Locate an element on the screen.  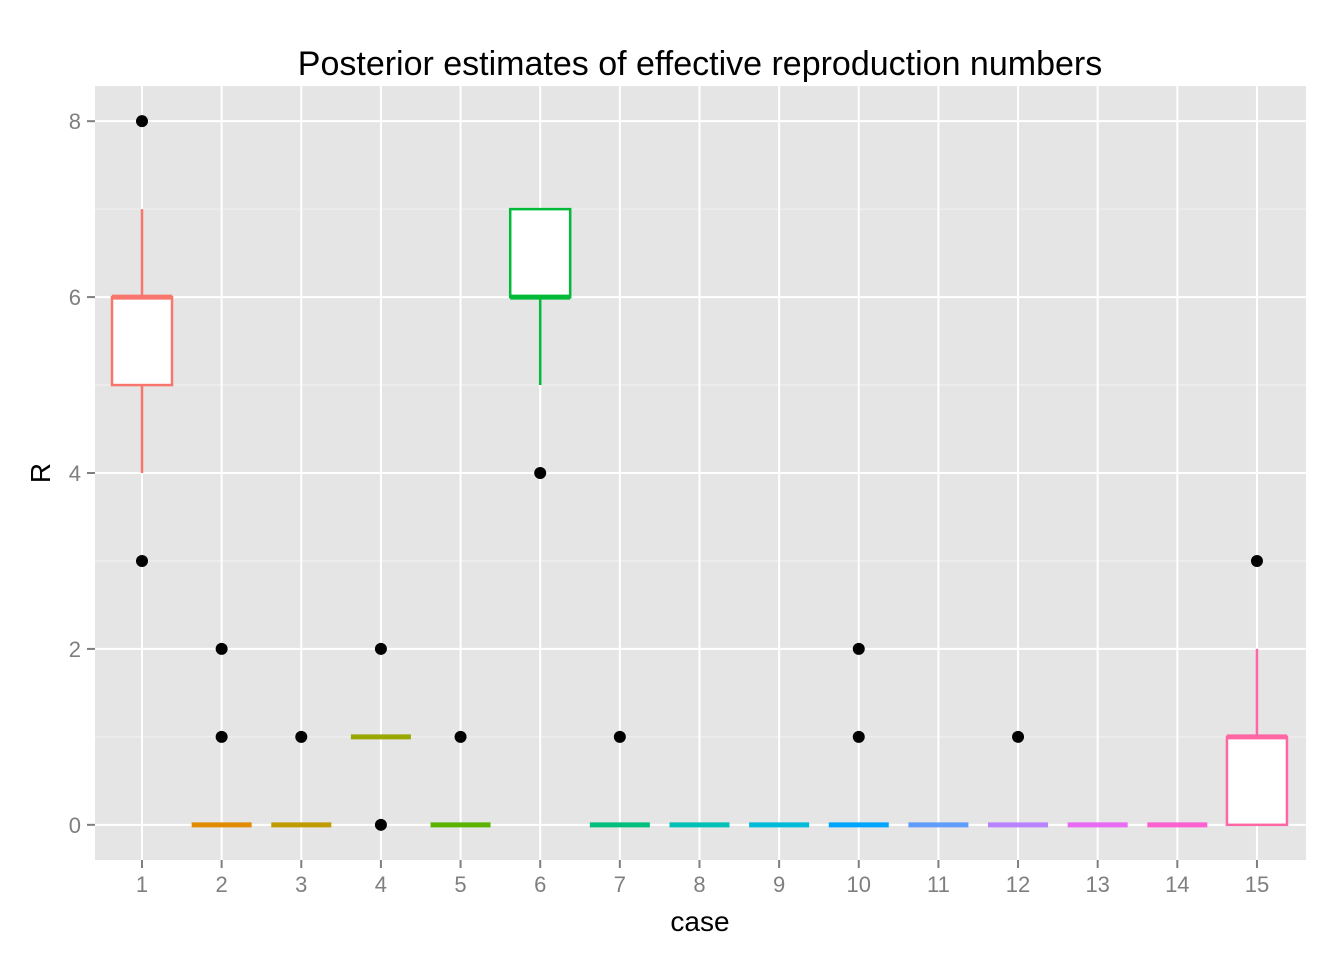
x-tick-label: 4 is located at coordinates (381, 884).